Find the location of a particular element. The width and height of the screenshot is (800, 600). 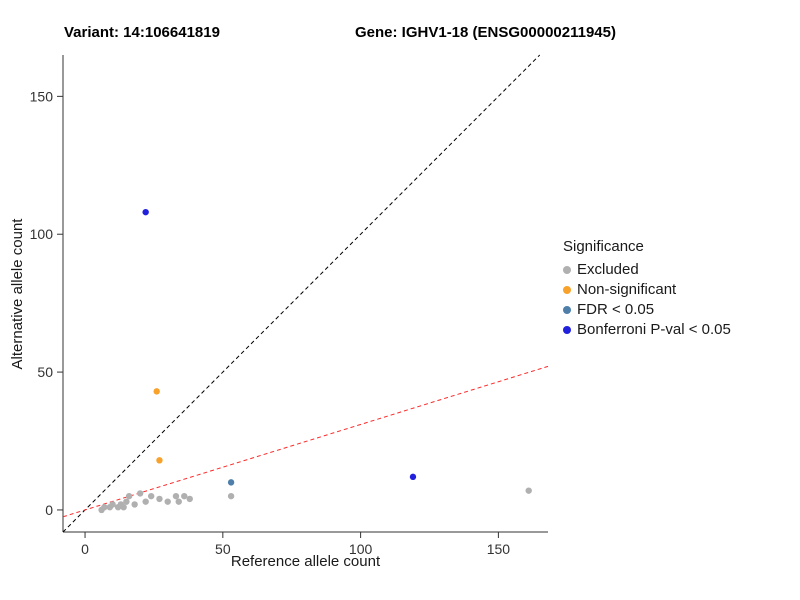

x-tick-label: 0 is located at coordinates (85, 549).